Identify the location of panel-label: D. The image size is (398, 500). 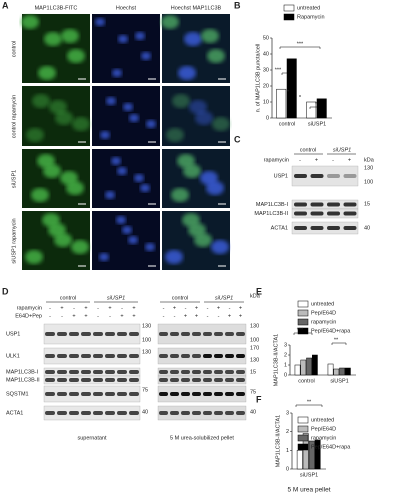
(5, 291).